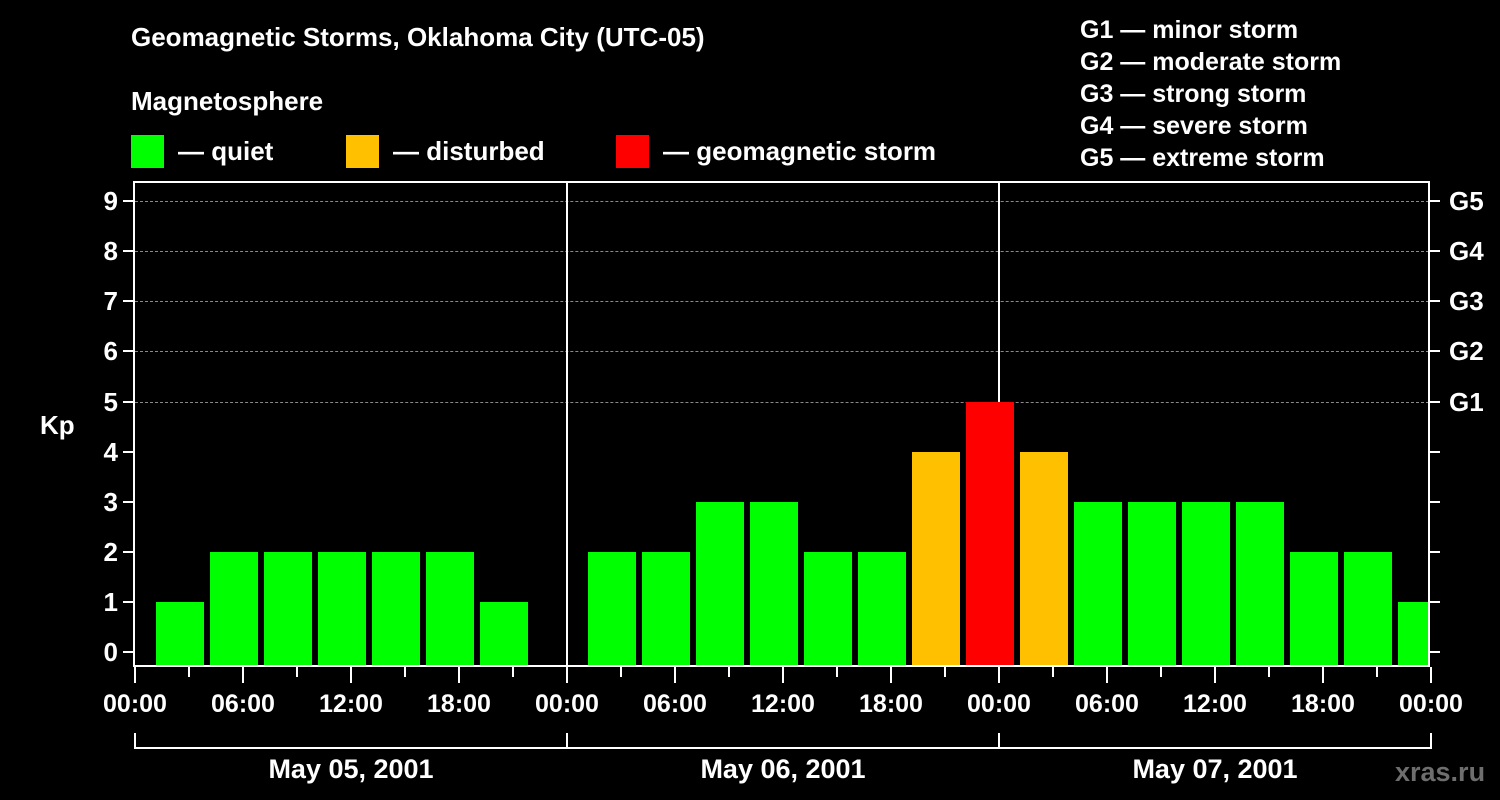  Describe the element at coordinates (110, 452) in the screenshot. I see `y-tick-label: 4` at that location.